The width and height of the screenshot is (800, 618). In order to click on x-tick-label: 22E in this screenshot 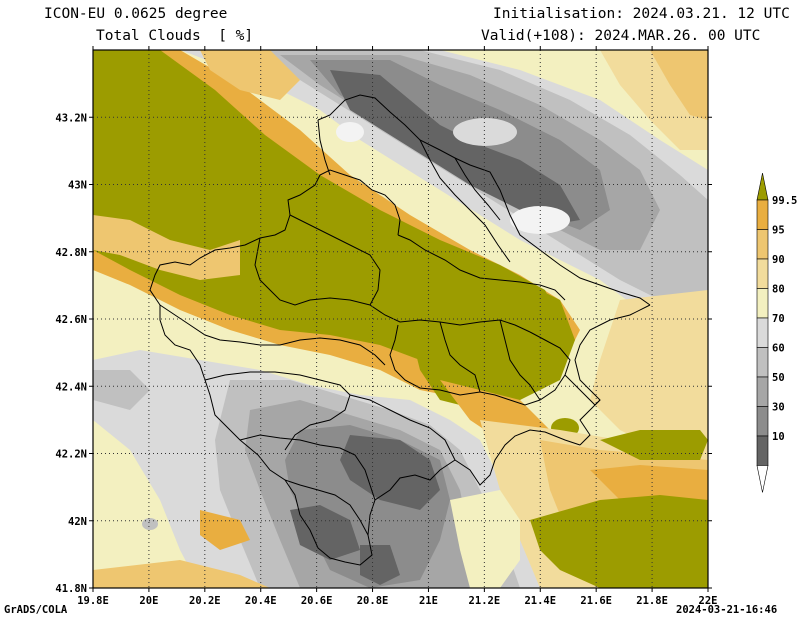, I will do `click(708, 601)`.